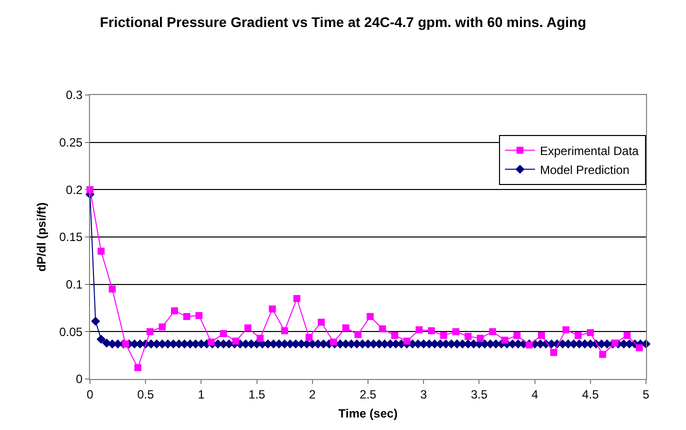  I want to click on y-axis-title: dP/dl (psi/ft), so click(41, 237).